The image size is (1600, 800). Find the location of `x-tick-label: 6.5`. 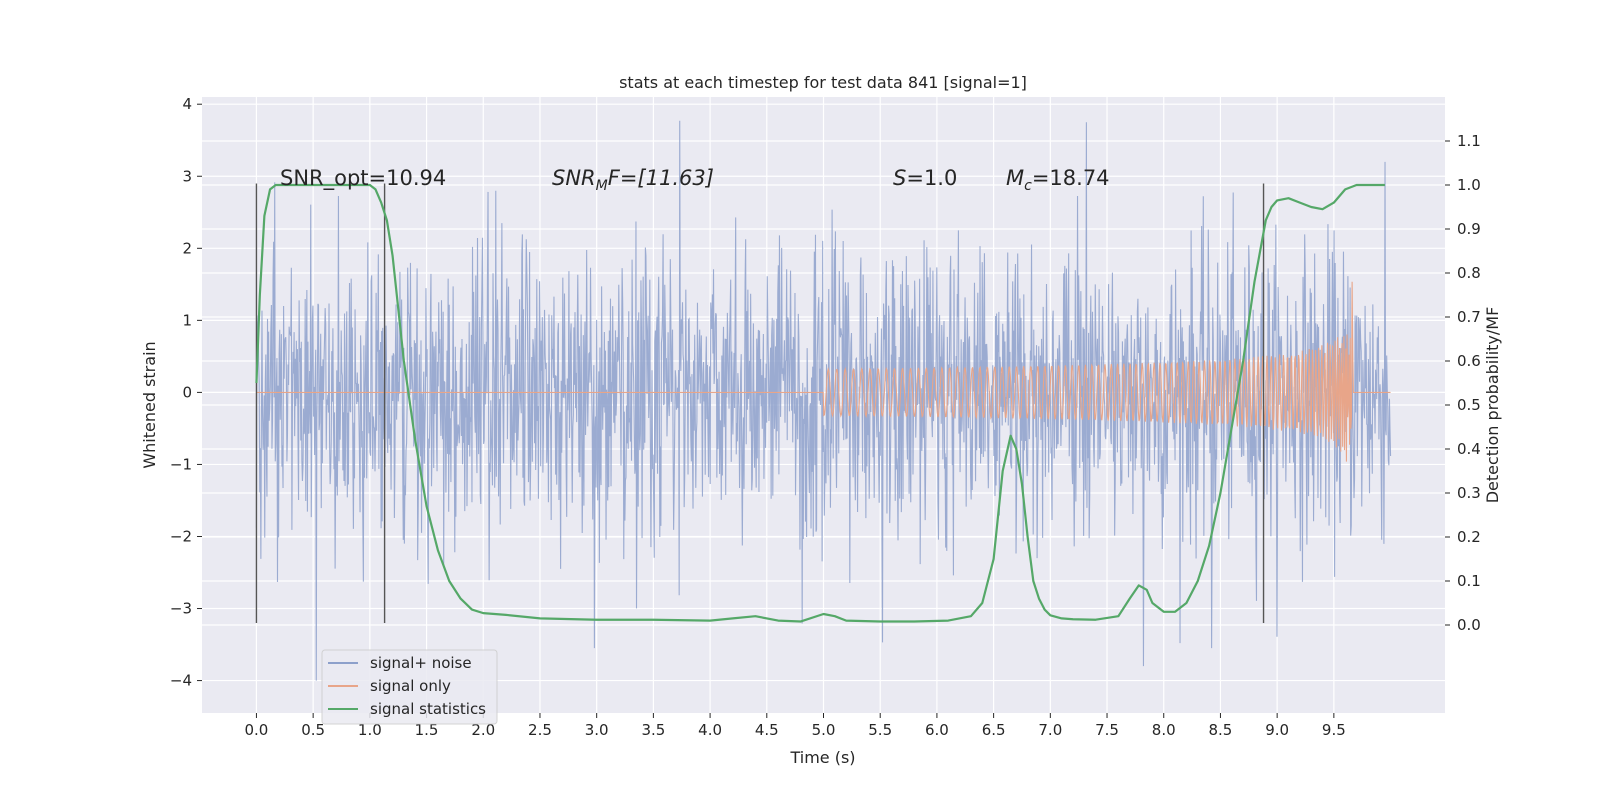

x-tick-label: 6.5 is located at coordinates (994, 730).